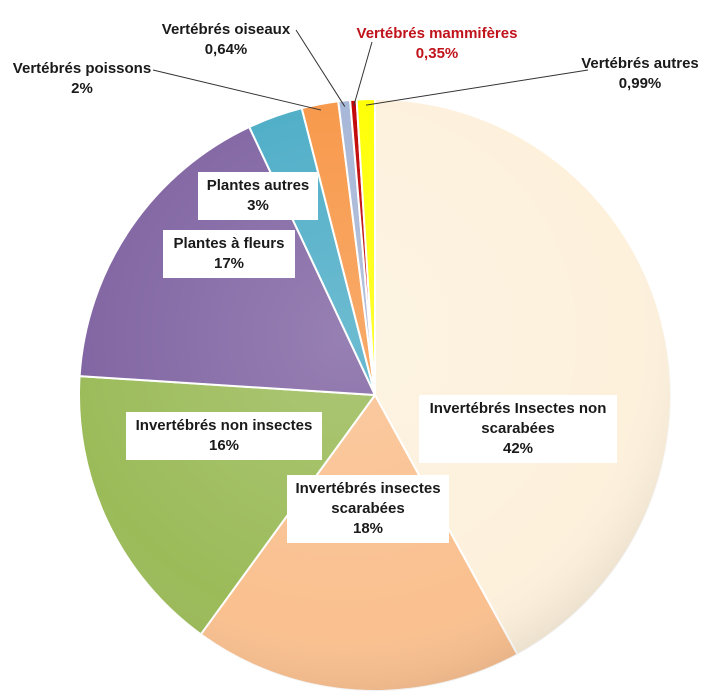 Image resolution: width=726 pixels, height=700 pixels. What do you see at coordinates (518, 448) in the screenshot?
I see `slice-value-invertebres-insectes-non-scarabees: 42%` at bounding box center [518, 448].